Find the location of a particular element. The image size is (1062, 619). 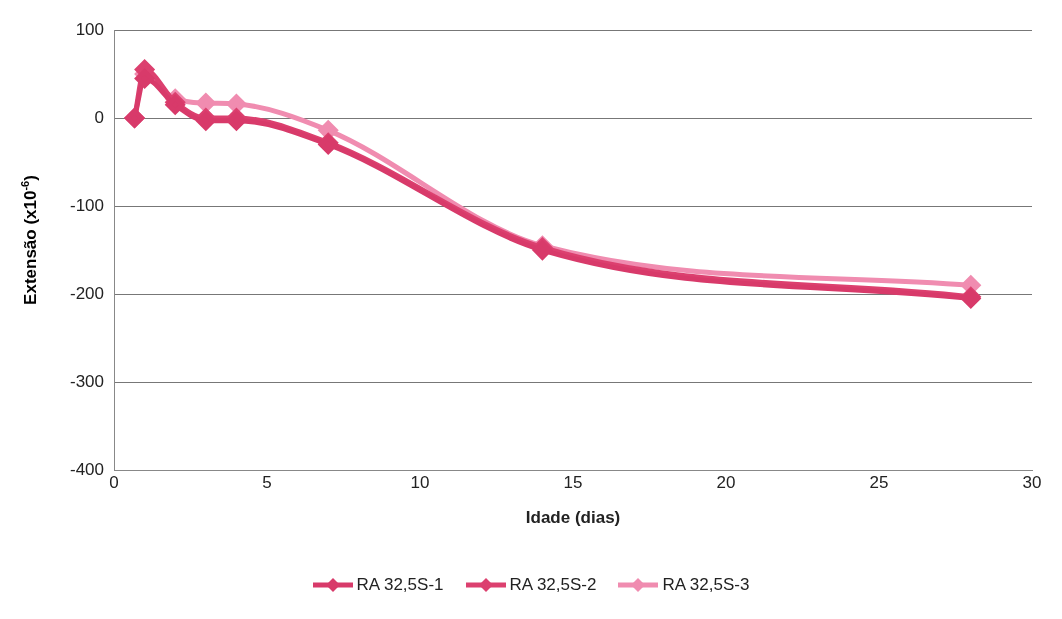

x-tick-label: 0 is located at coordinates (114, 483).